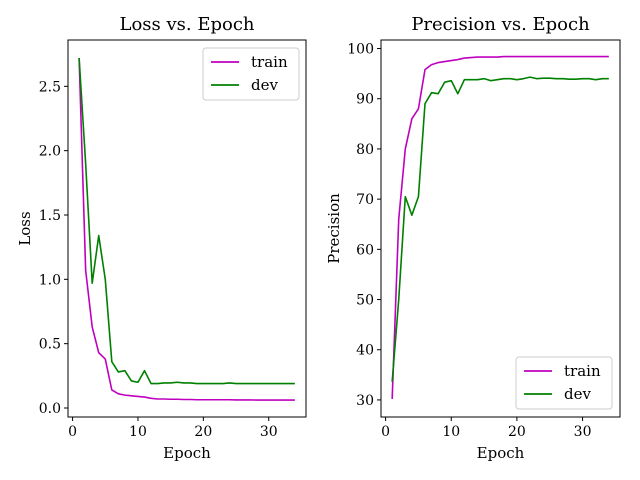  I want to click on loss-legend-label-train: train, so click(269, 62).